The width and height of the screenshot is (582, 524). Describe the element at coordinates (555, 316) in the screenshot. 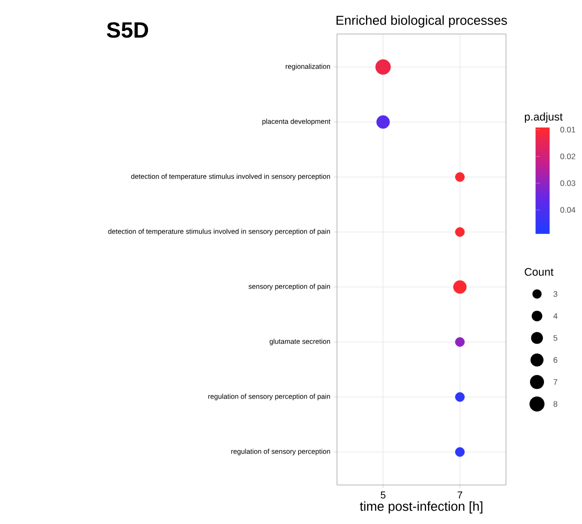

I see `legend-label: 4` at that location.